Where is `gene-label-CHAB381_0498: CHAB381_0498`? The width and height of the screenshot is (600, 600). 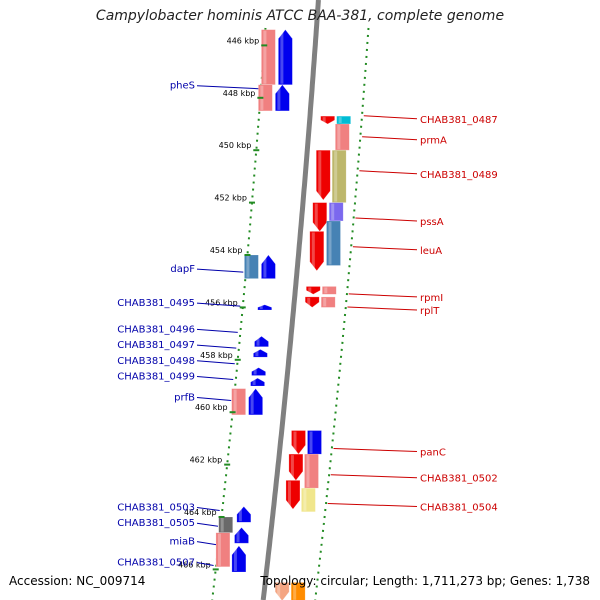 gene-label-CHAB381_0498: CHAB381_0498 is located at coordinates (156, 361).